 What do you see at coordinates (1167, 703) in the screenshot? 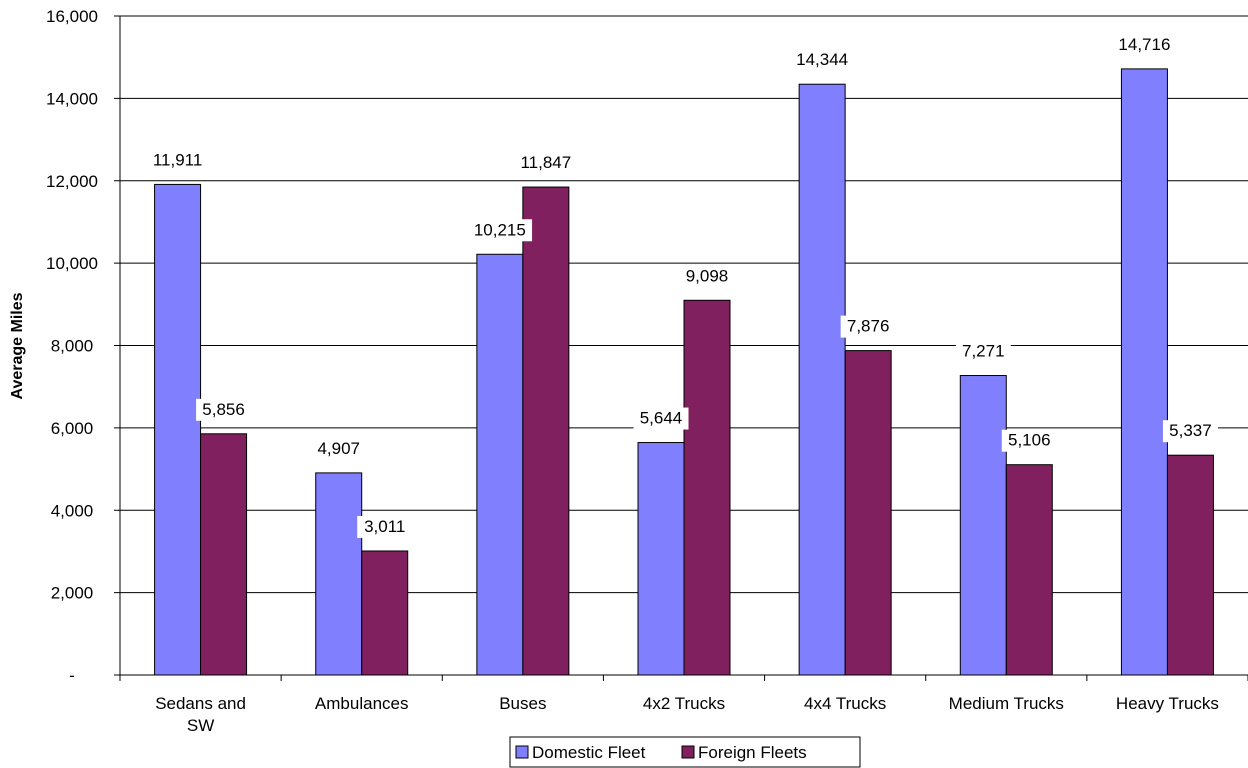
I see `x-tick-label: Heavy Trucks` at bounding box center [1167, 703].